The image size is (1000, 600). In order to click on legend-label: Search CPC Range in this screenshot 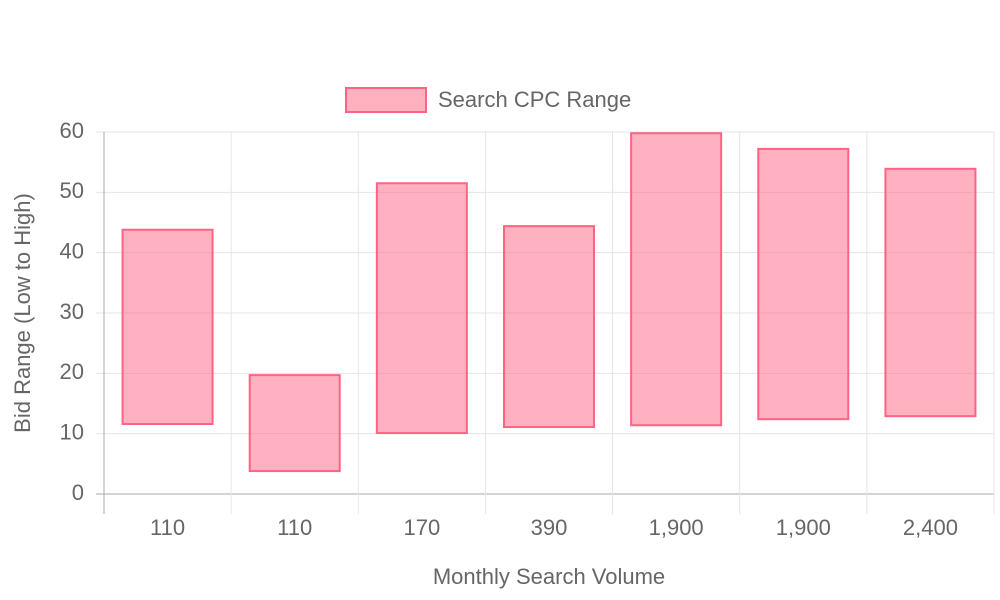, I will do `click(534, 99)`.